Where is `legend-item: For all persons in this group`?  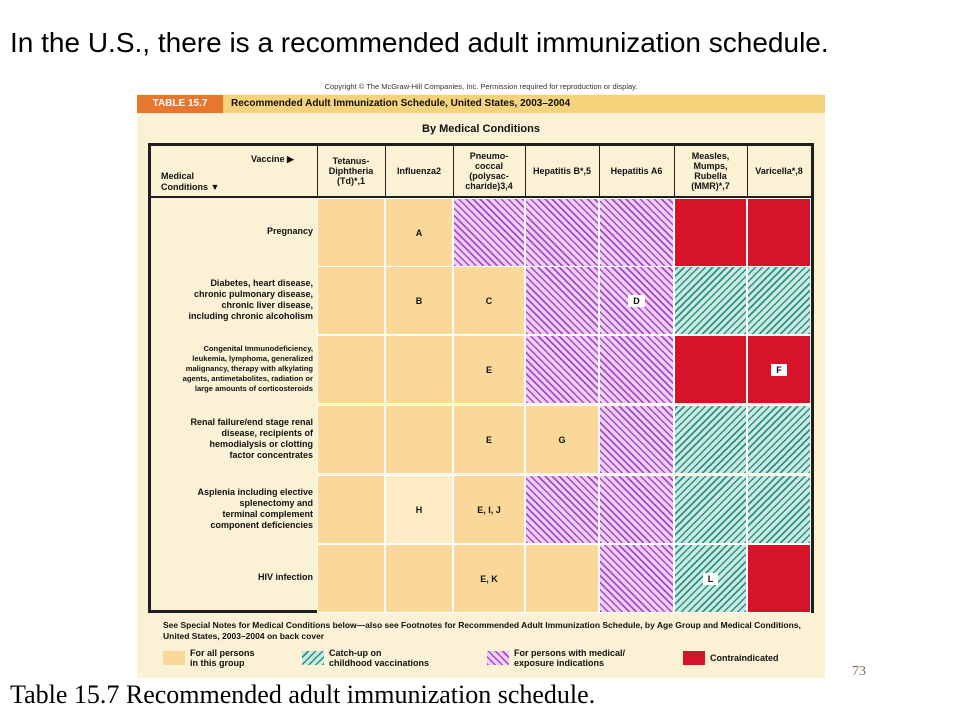 legend-item: For all persons in this group is located at coordinates (209, 658).